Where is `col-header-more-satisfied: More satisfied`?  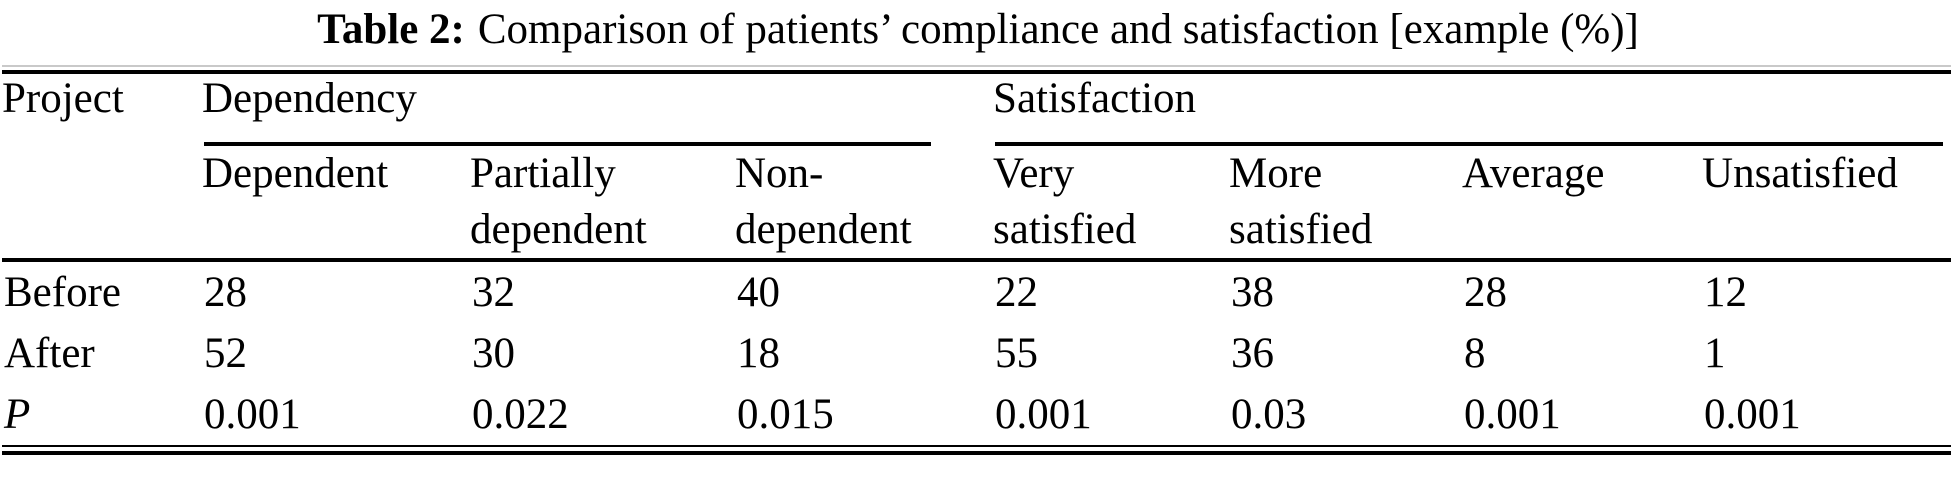 col-header-more-satisfied: More satisfied is located at coordinates (1301, 202).